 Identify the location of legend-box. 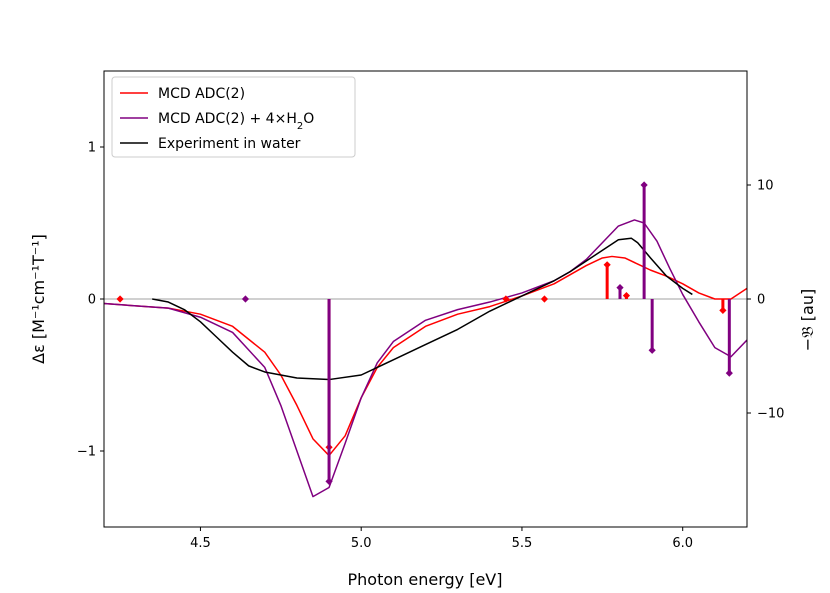
(233, 117).